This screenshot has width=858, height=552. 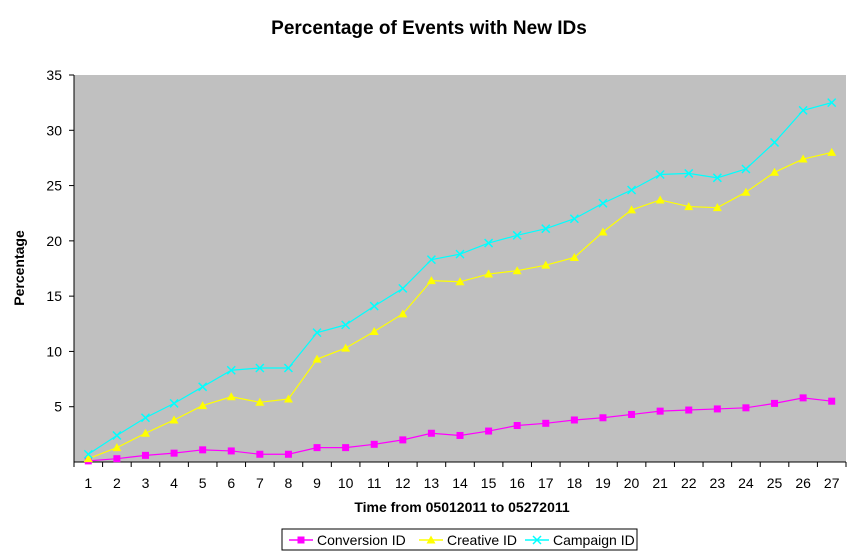 I want to click on series-conversion-id, so click(x=460, y=429).